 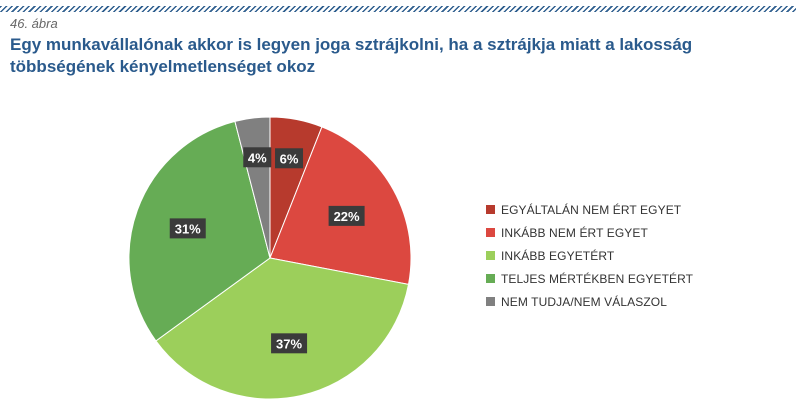 I want to click on data-label-1: 6%, so click(x=289, y=158).